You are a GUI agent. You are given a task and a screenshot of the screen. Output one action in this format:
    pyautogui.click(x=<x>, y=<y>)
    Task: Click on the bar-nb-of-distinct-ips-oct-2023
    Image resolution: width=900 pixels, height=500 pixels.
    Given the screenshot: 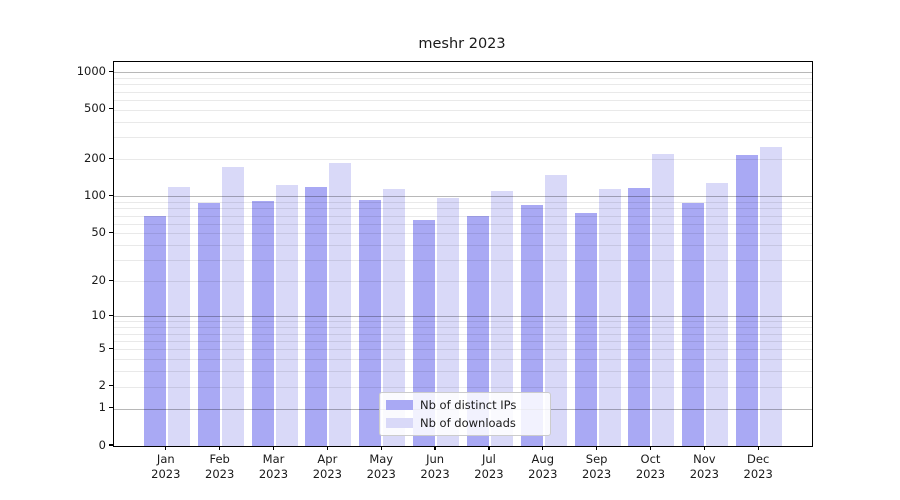 What is the action you would take?
    pyautogui.click(x=639, y=316)
    